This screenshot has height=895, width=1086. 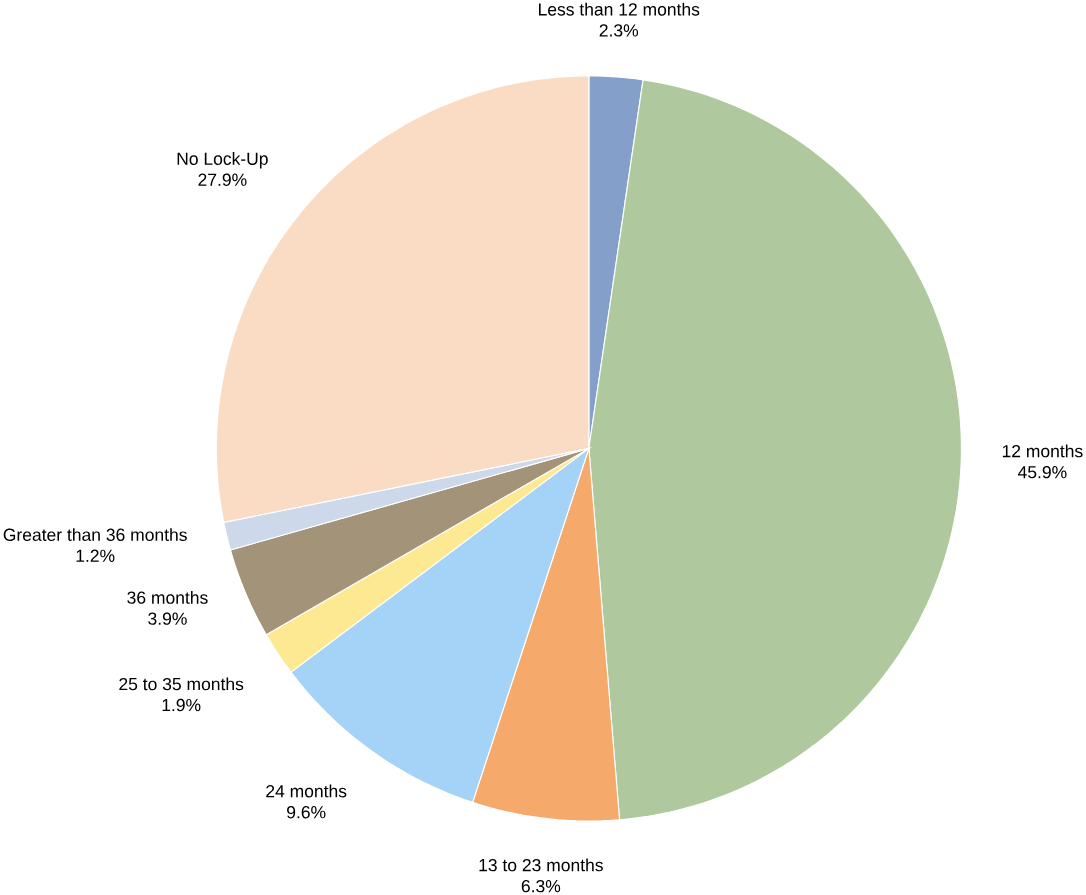 I want to click on slice-label: 12 months, so click(x=1042, y=451).